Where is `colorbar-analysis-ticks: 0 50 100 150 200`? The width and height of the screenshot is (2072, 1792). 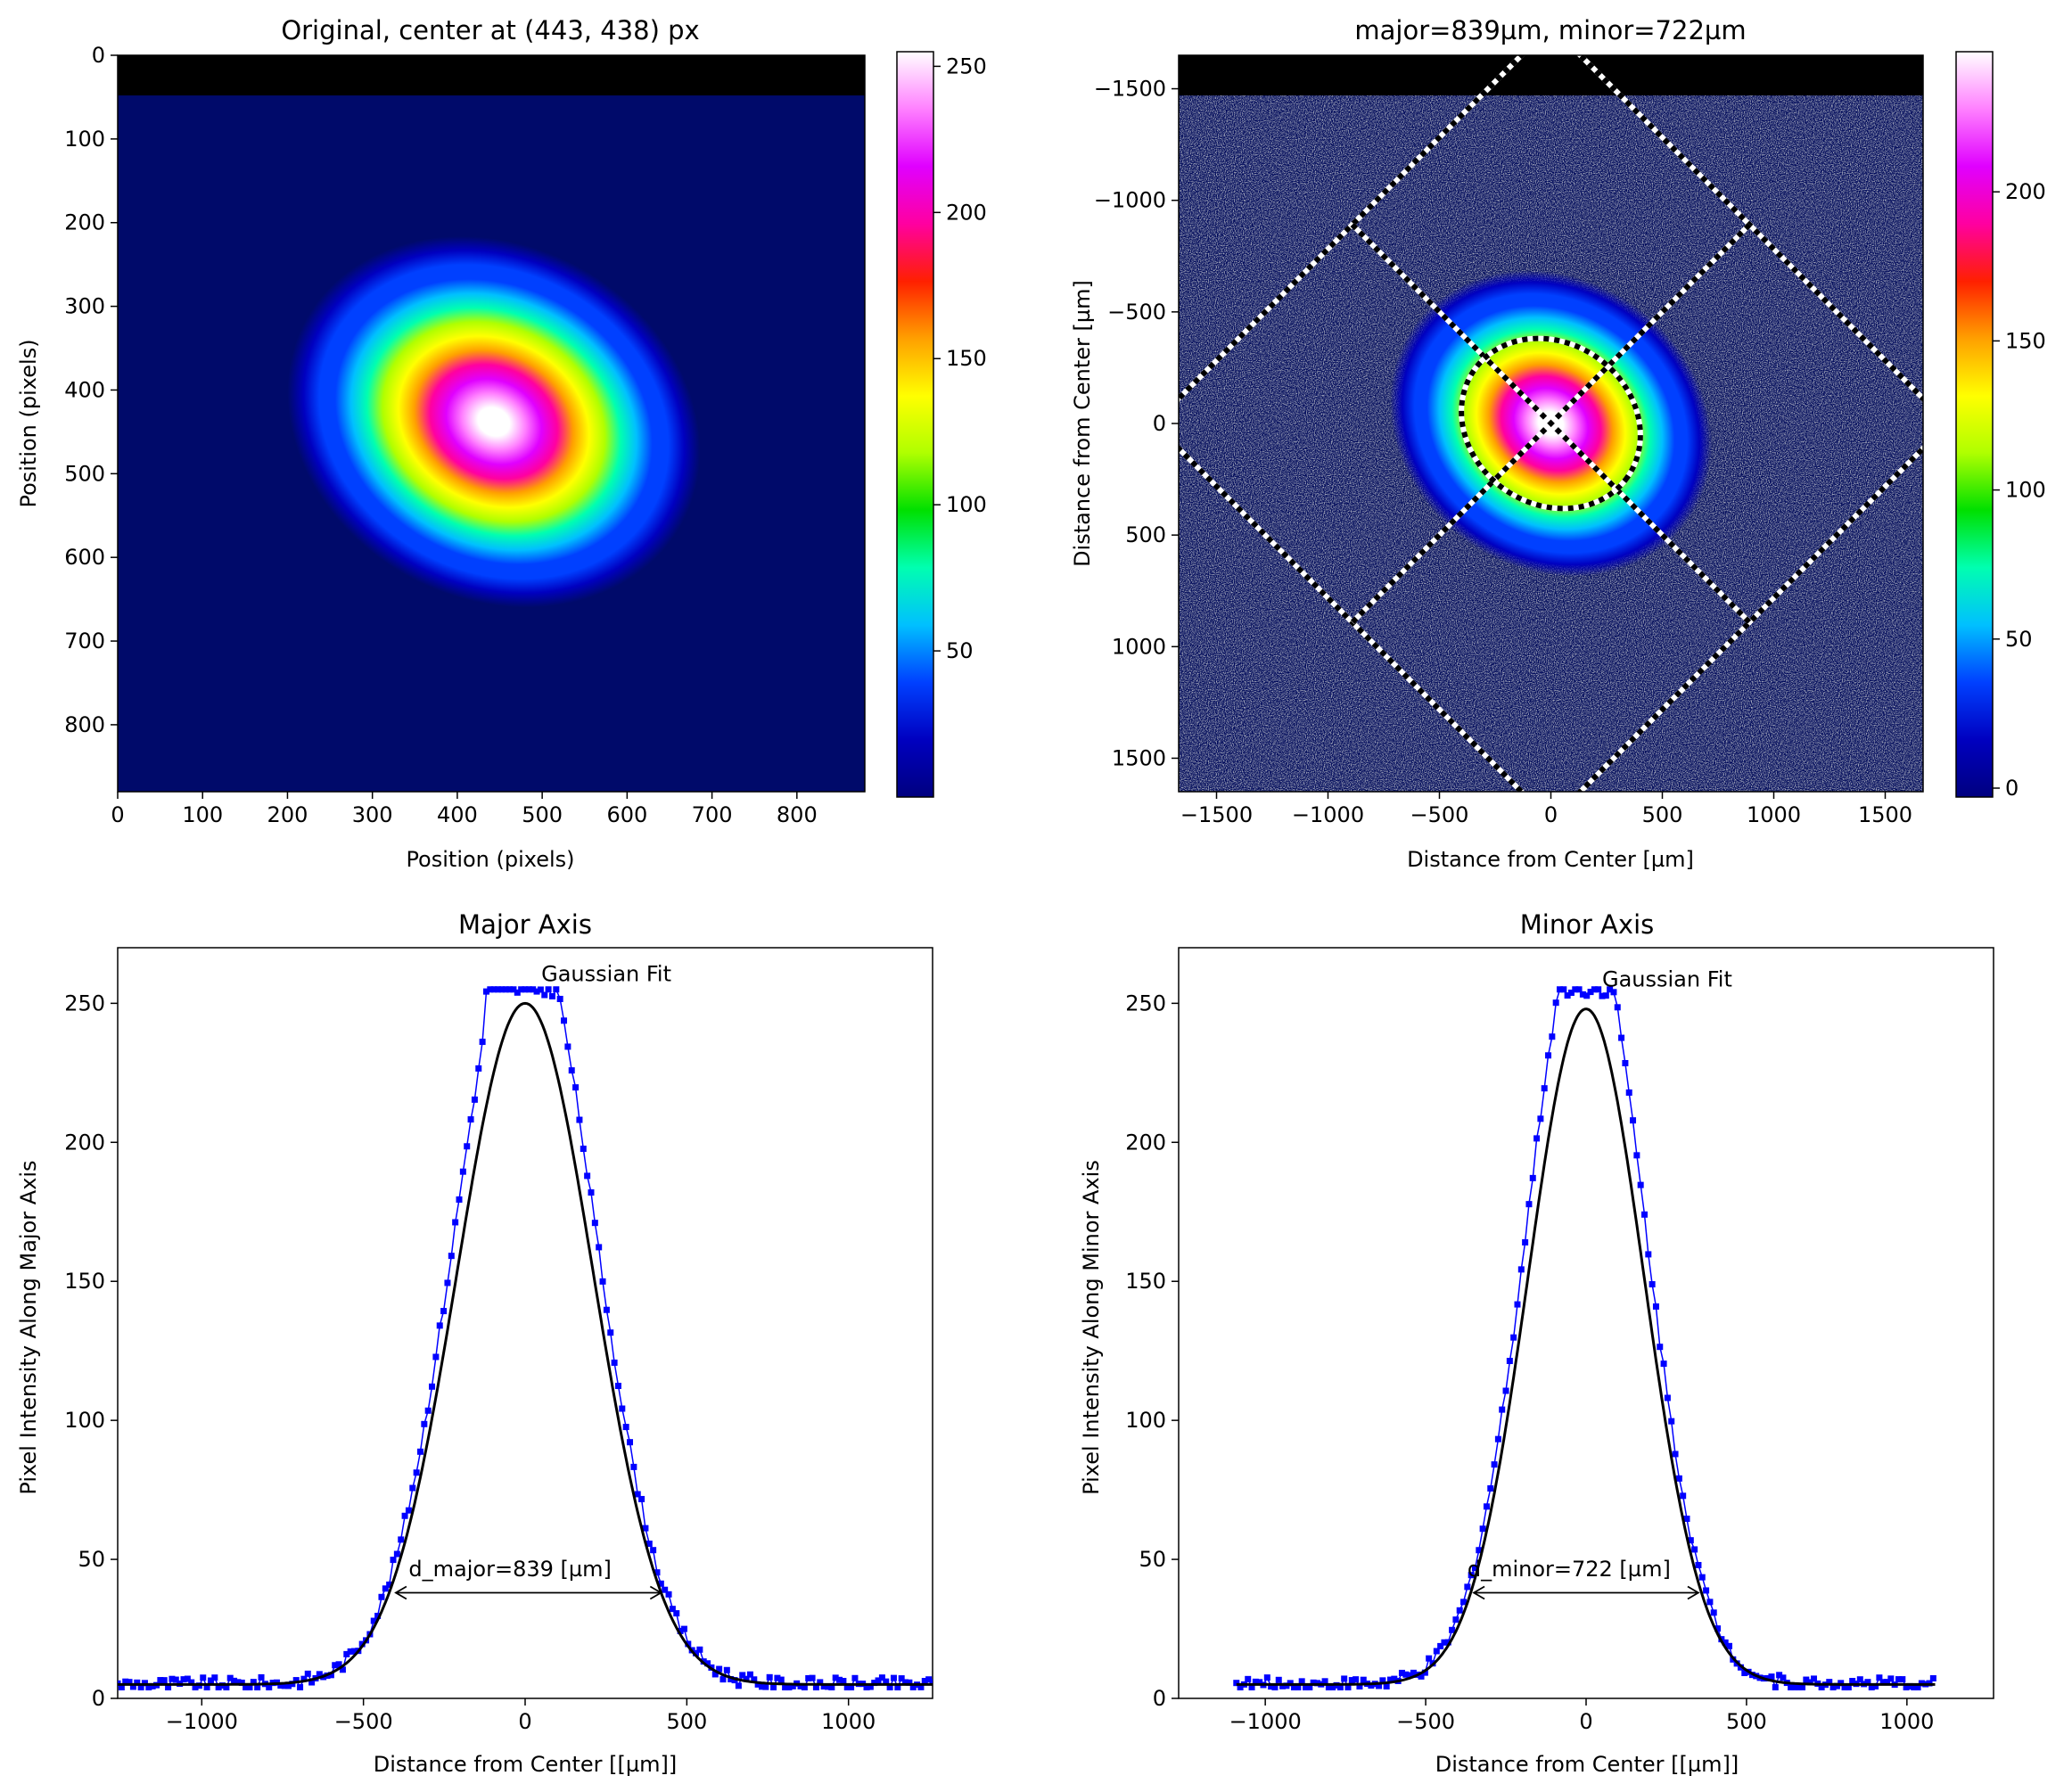
colorbar-analysis-ticks: 0 50 100 150 200 is located at coordinates (2019, 490).